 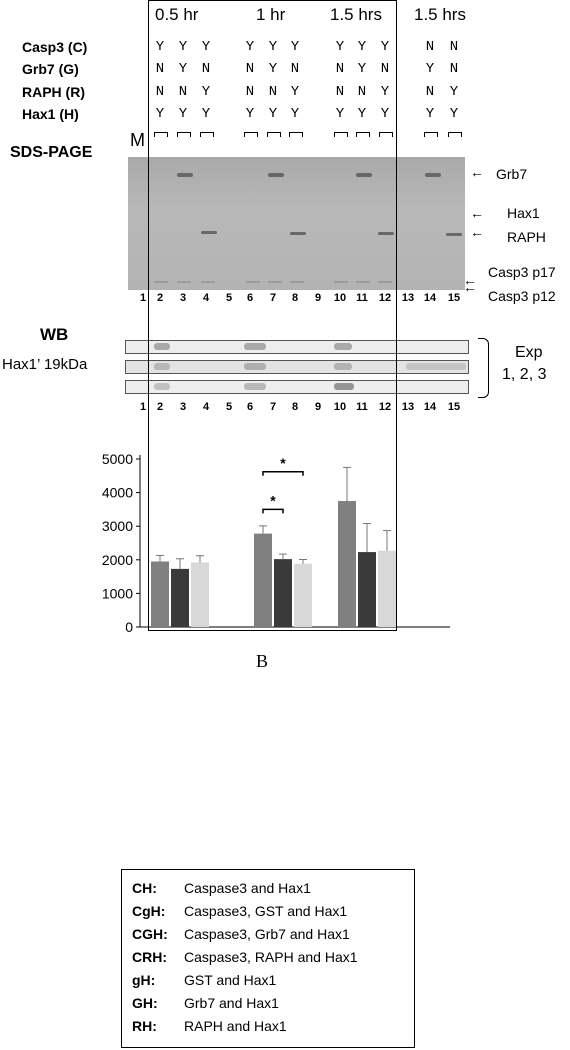 I want to click on condition-H-lane-11: Y, so click(x=362, y=114).